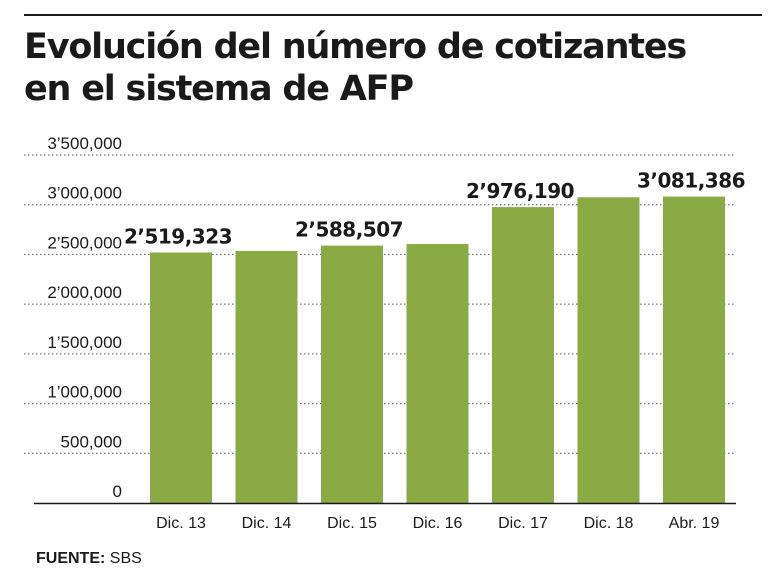 This screenshot has width=774, height=577. I want to click on y-tick-label: 1’000,000, so click(84, 392).